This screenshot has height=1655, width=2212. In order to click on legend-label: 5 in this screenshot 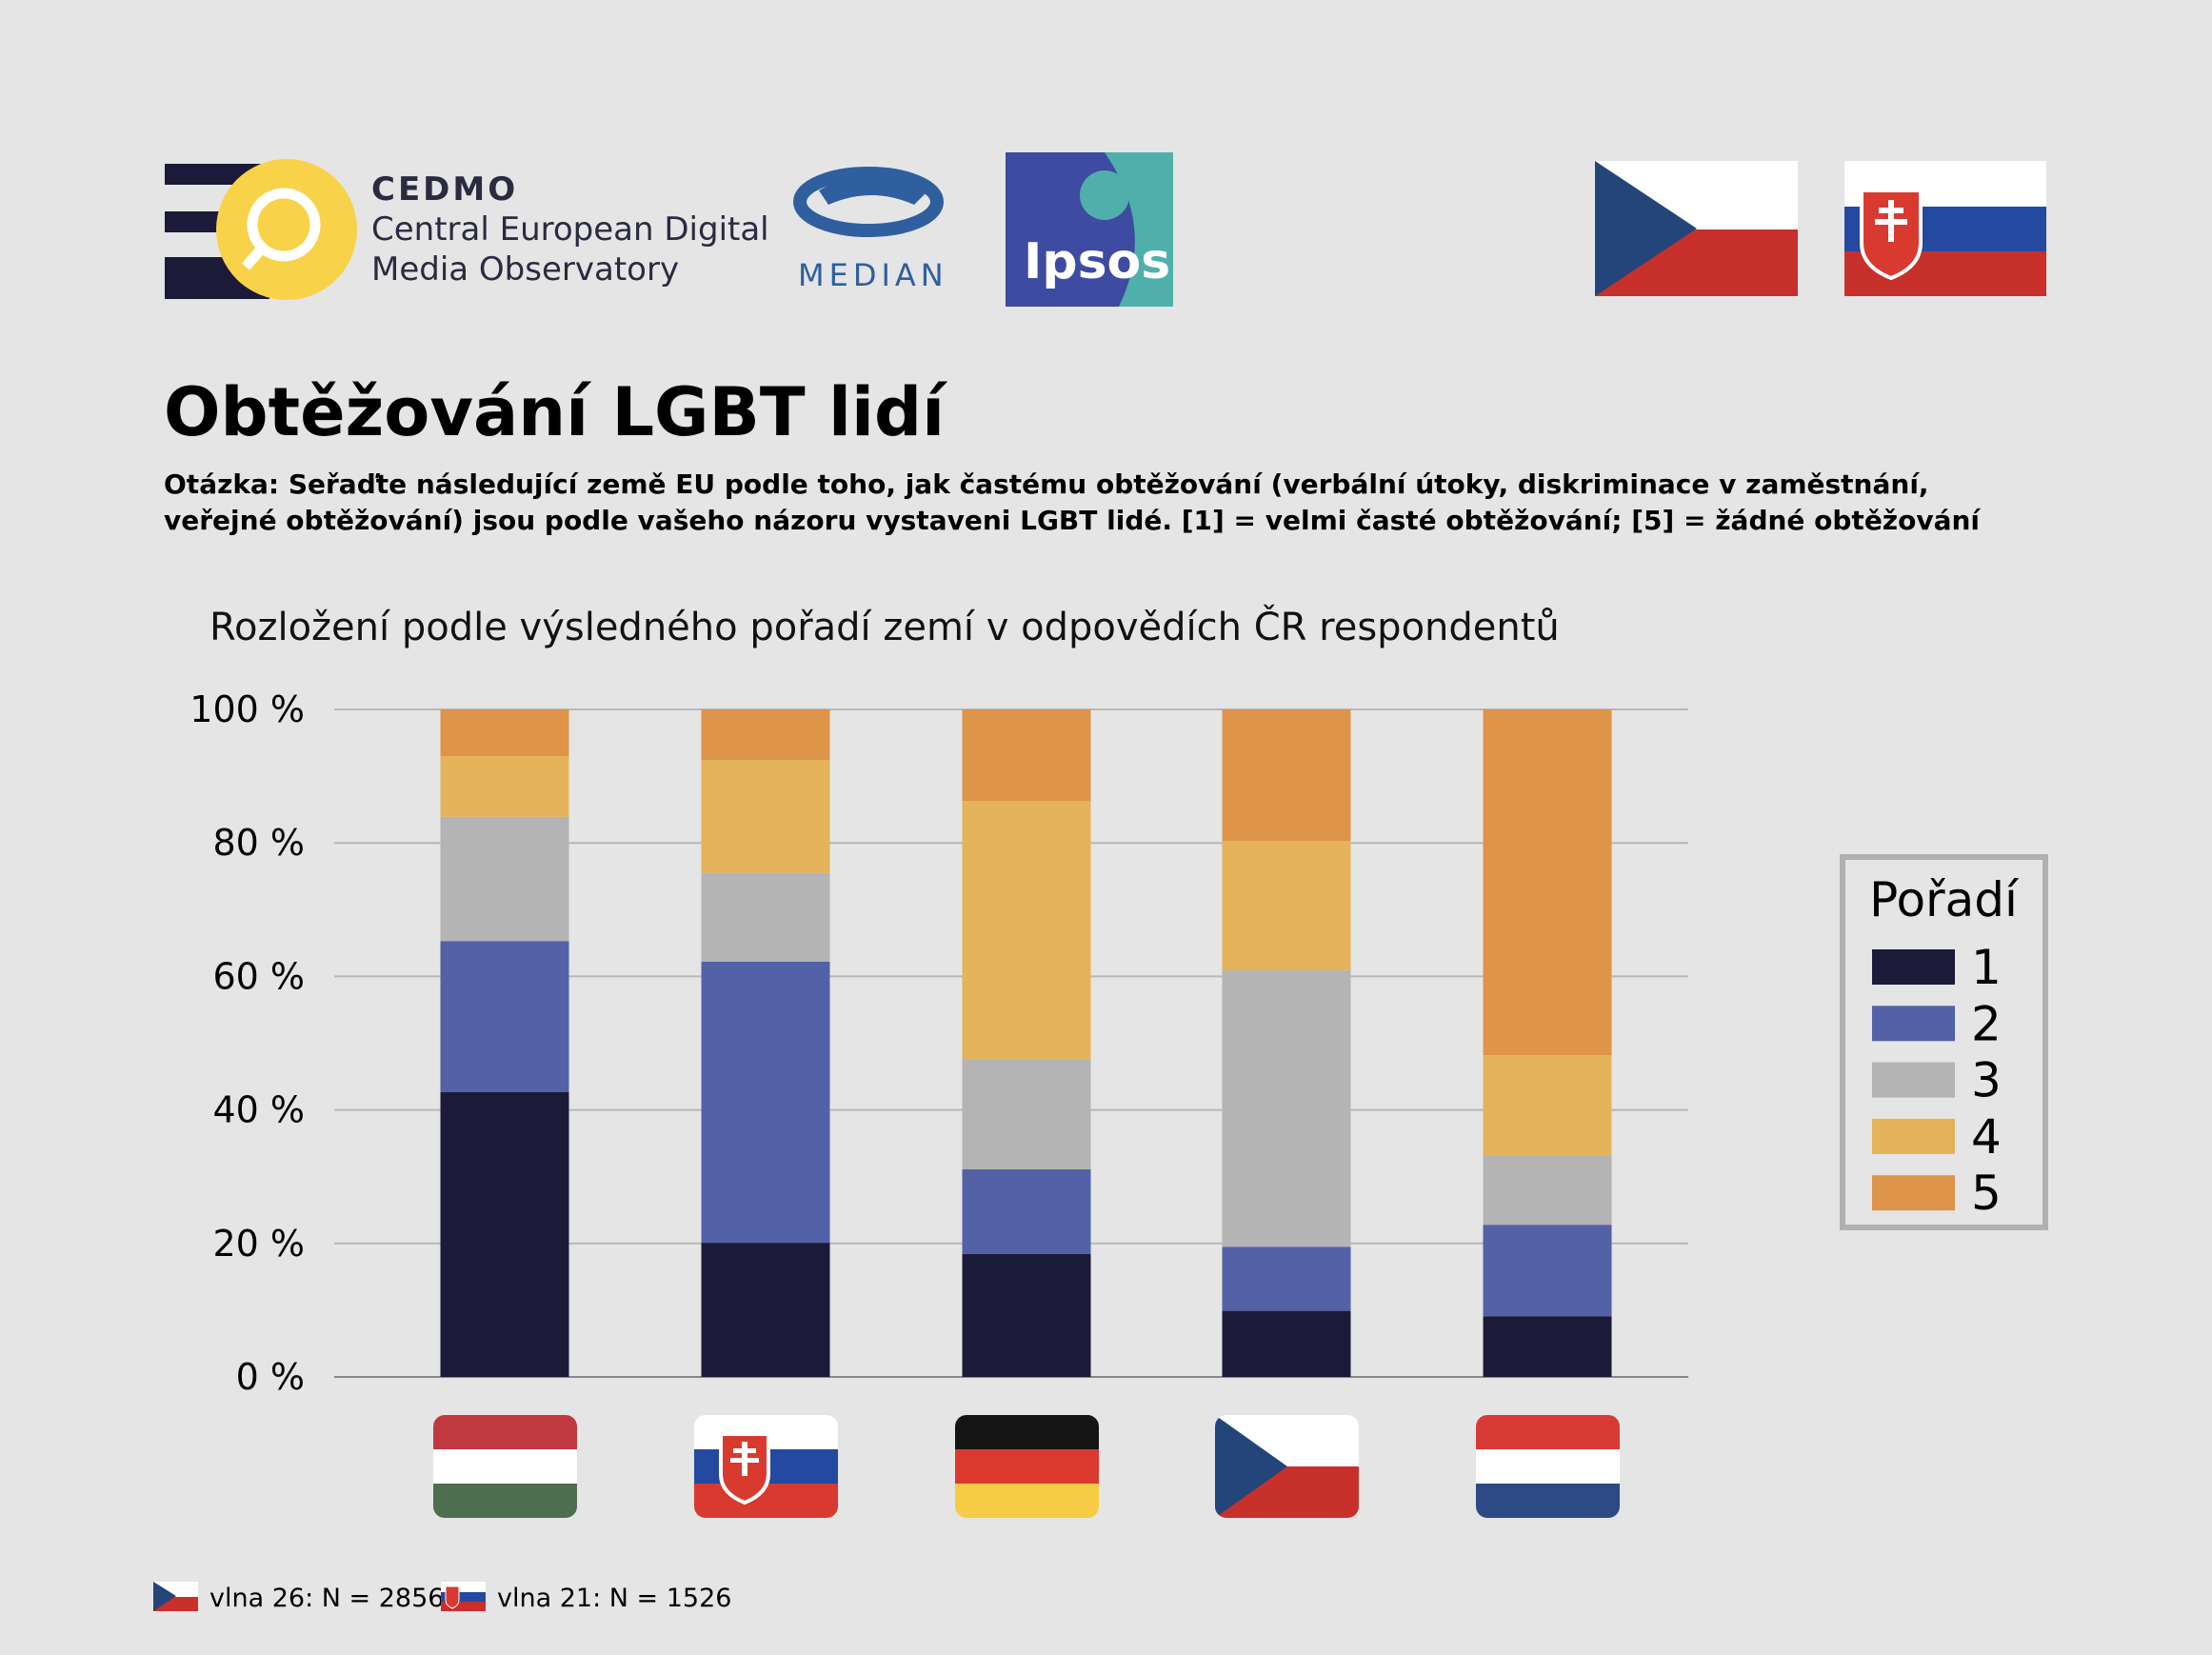, I will do `click(1986, 1193)`.